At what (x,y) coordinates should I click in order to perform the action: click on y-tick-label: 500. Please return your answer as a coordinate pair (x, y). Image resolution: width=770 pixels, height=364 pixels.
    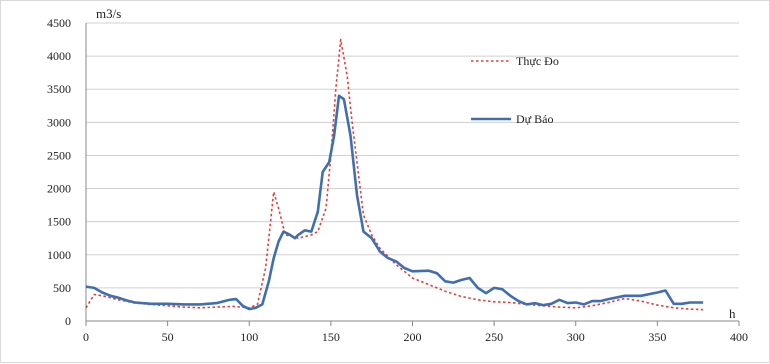
    Looking at the image, I should click on (62, 288).